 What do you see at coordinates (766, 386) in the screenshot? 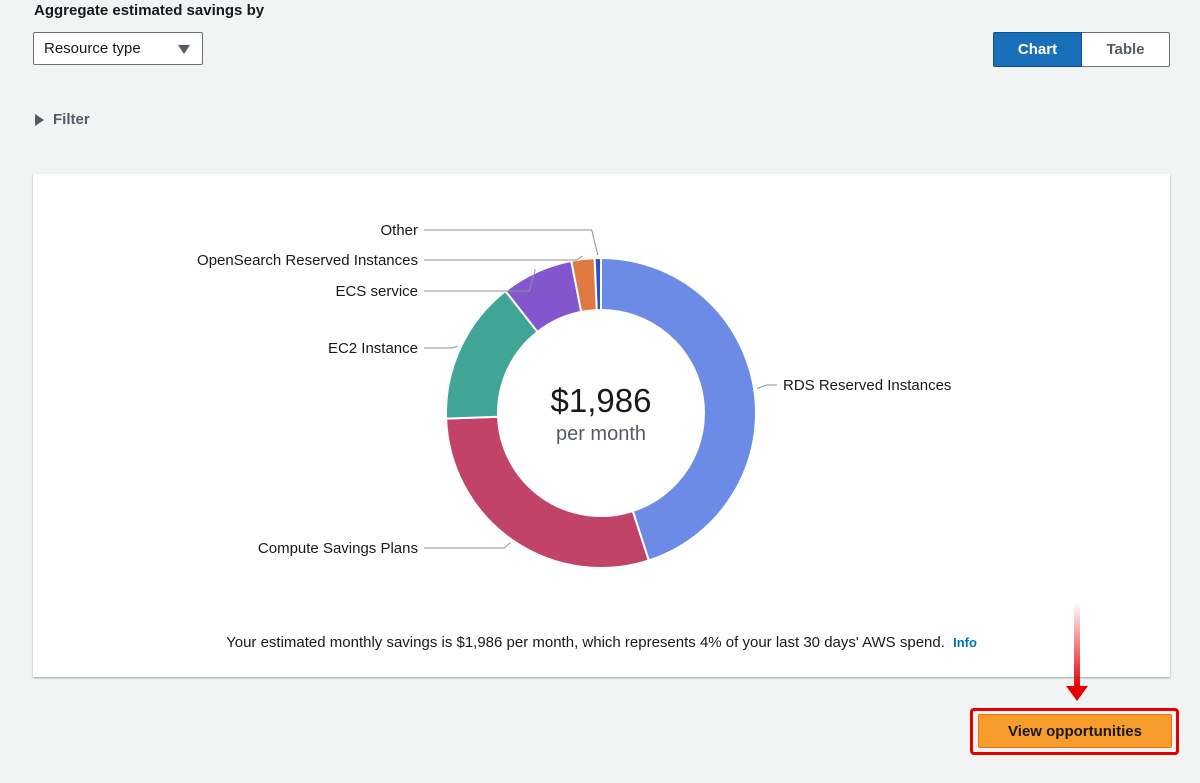
I see `leader-line-rds-reserved-instances` at bounding box center [766, 386].